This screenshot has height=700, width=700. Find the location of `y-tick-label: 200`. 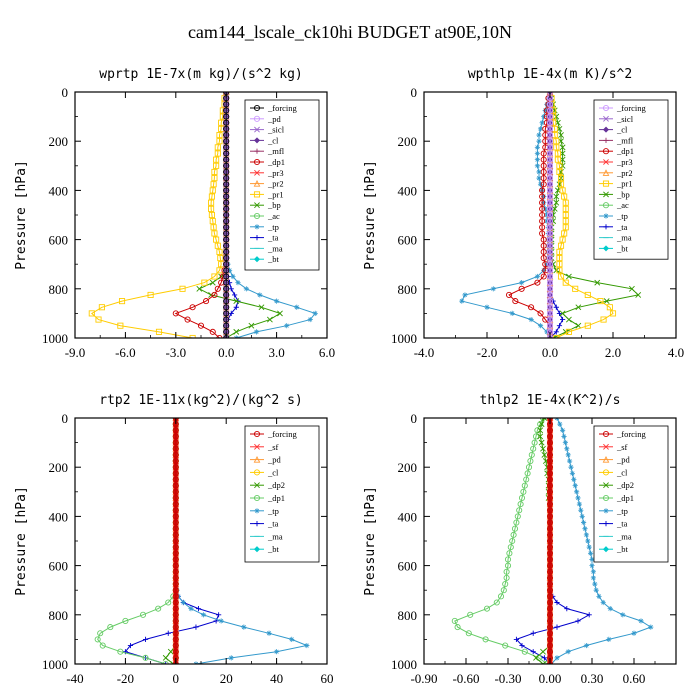

y-tick-label: 200 is located at coordinates (59, 467).